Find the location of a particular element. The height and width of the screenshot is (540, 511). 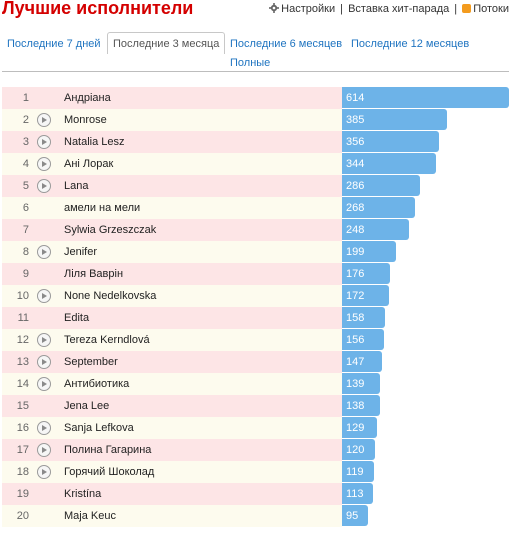

tab-overall: Полные is located at coordinates (250, 63).